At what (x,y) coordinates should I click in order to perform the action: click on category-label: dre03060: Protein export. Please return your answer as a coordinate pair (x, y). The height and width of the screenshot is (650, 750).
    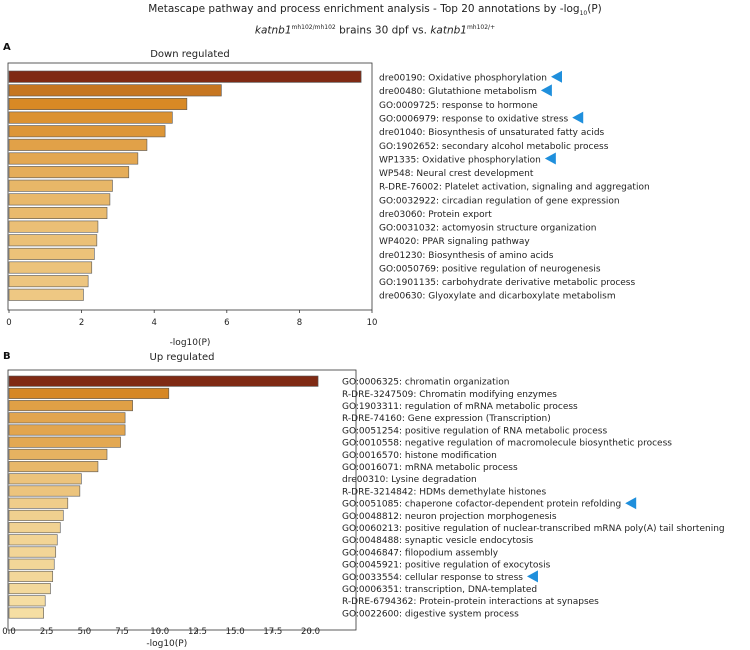
    Looking at the image, I should click on (435, 215).